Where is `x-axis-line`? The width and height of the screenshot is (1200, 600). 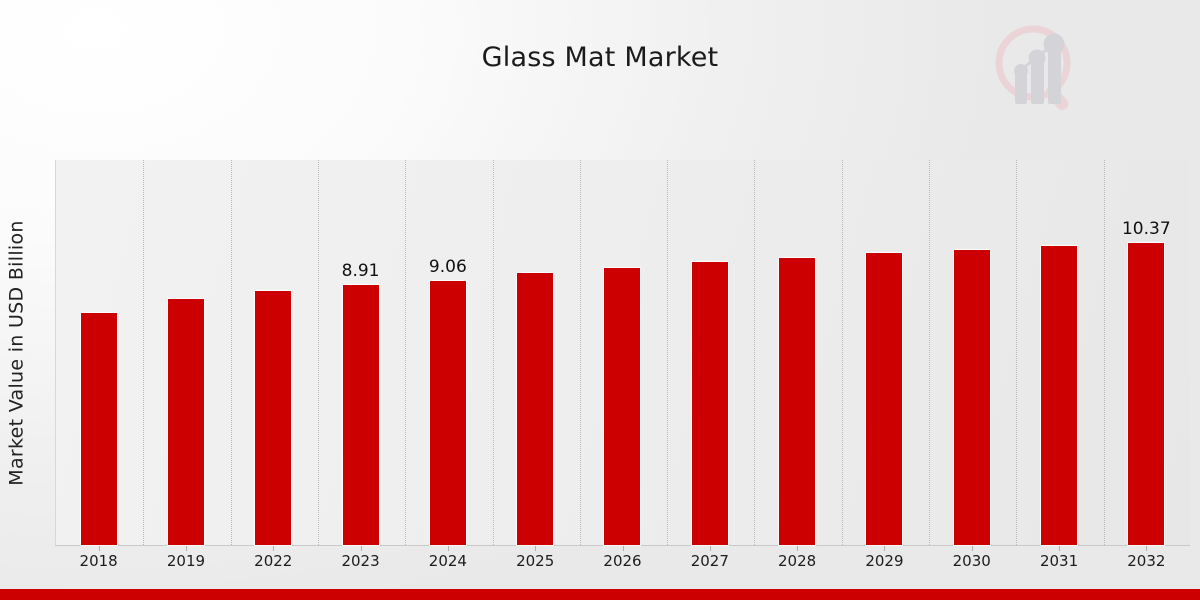 x-axis-line is located at coordinates (622, 545).